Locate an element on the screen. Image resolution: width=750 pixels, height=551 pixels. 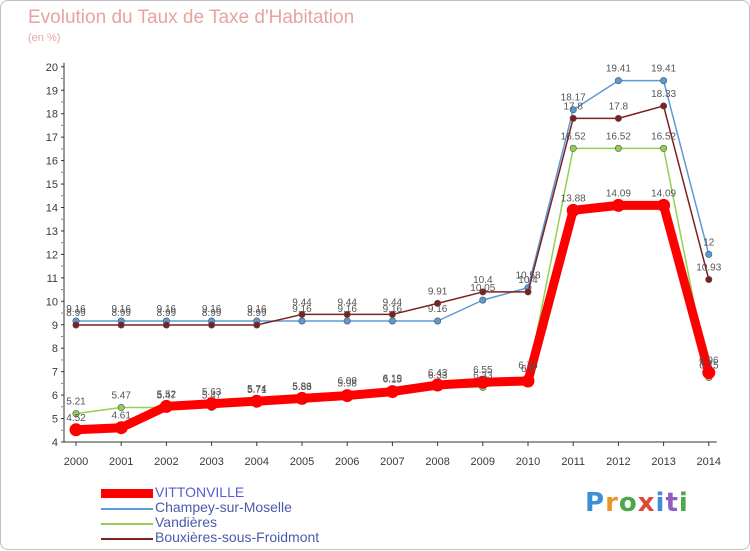
proxiti-logo: Proxiti is located at coordinates (637, 503).